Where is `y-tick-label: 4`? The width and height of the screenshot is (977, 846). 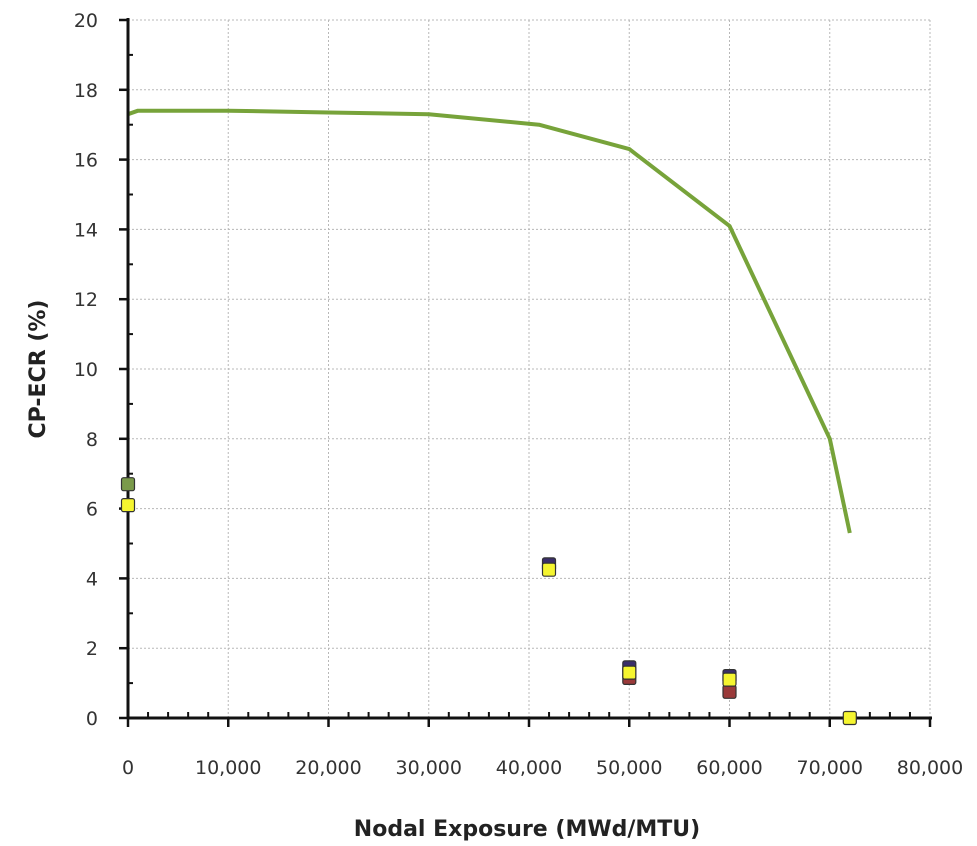 y-tick-label: 4 is located at coordinates (92, 579).